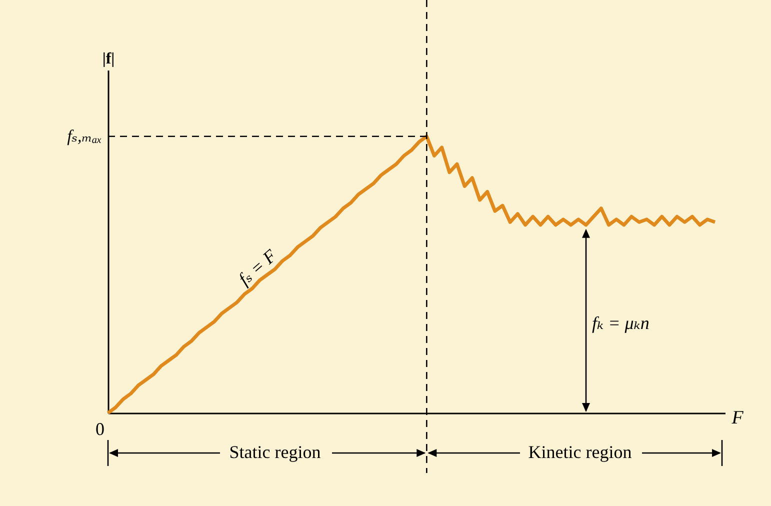 Image resolution: width=771 pixels, height=506 pixels. I want to click on x-axis-title: F, so click(737, 418).